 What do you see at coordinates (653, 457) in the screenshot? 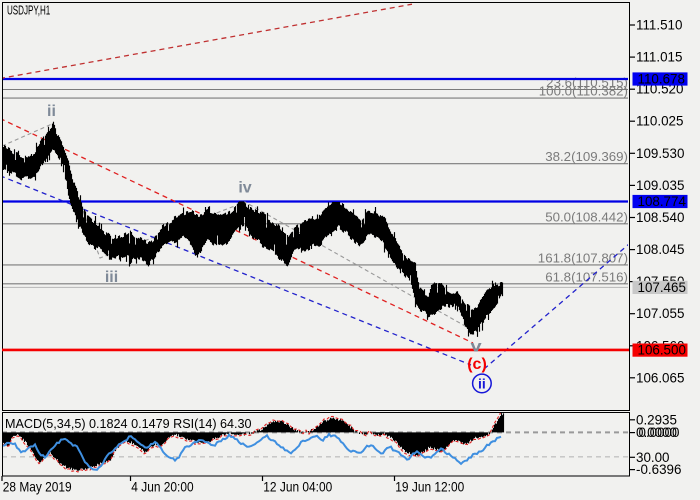
I see `svg-text: 30.00` at bounding box center [653, 457].